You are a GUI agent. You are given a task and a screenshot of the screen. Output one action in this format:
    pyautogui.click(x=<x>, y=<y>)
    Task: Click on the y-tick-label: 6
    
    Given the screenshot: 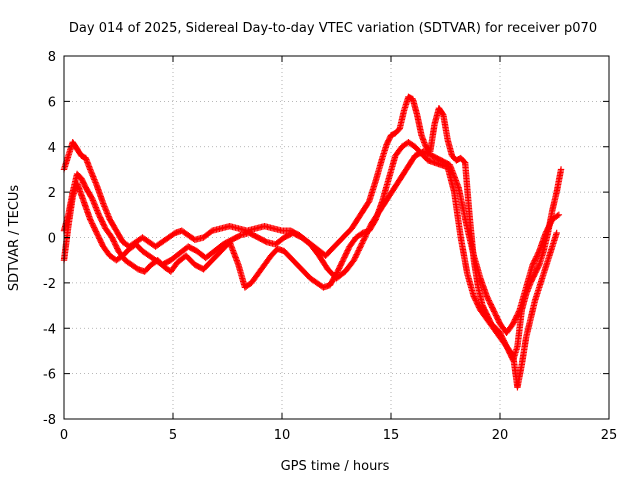 What is the action you would take?
    pyautogui.click(x=52, y=102)
    